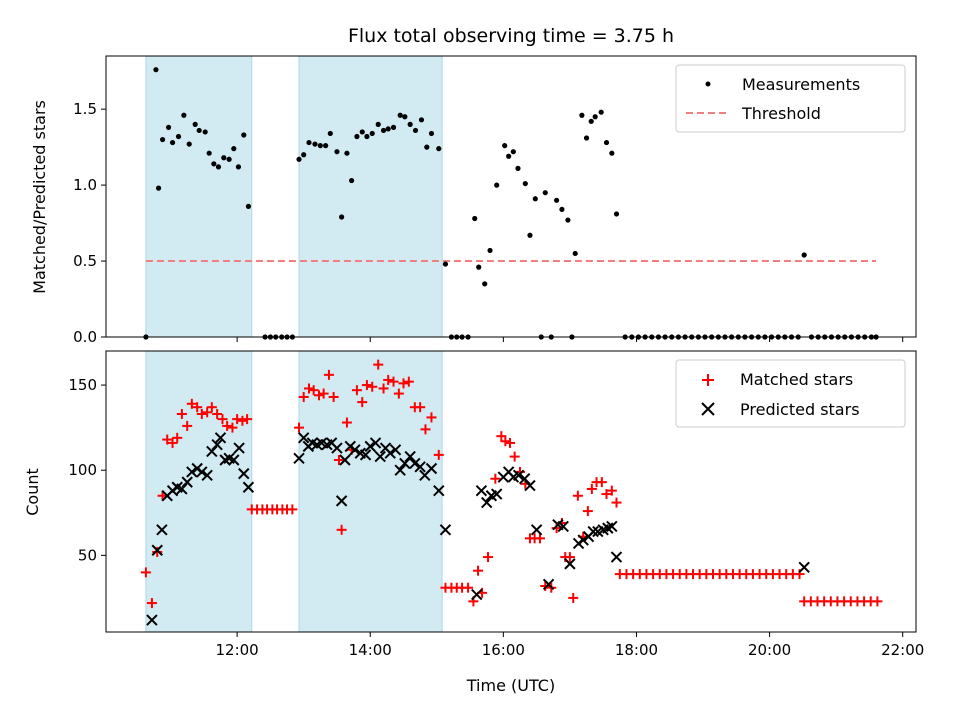 The height and width of the screenshot is (720, 960). Describe the element at coordinates (790, 98) in the screenshot. I see `top-legend-box` at that location.